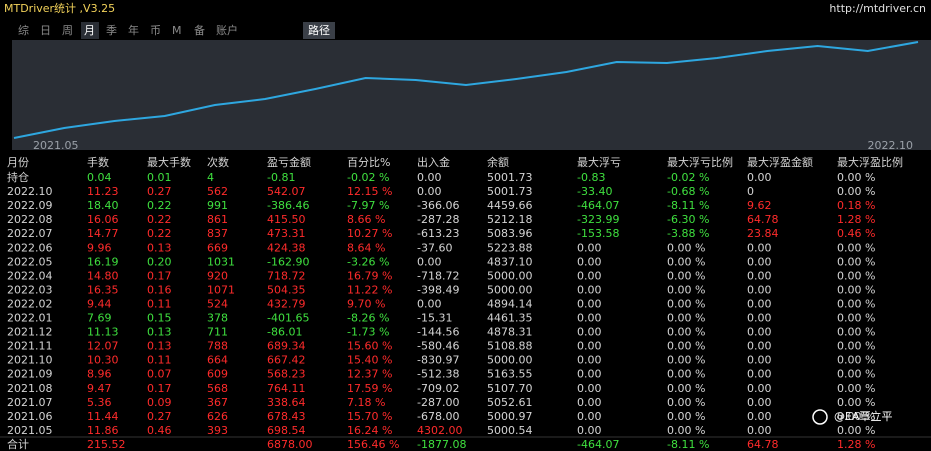 Image resolution: width=931 pixels, height=451 pixels. What do you see at coordinates (286, 275) in the screenshot?
I see `cell: 718.72` at bounding box center [286, 275].